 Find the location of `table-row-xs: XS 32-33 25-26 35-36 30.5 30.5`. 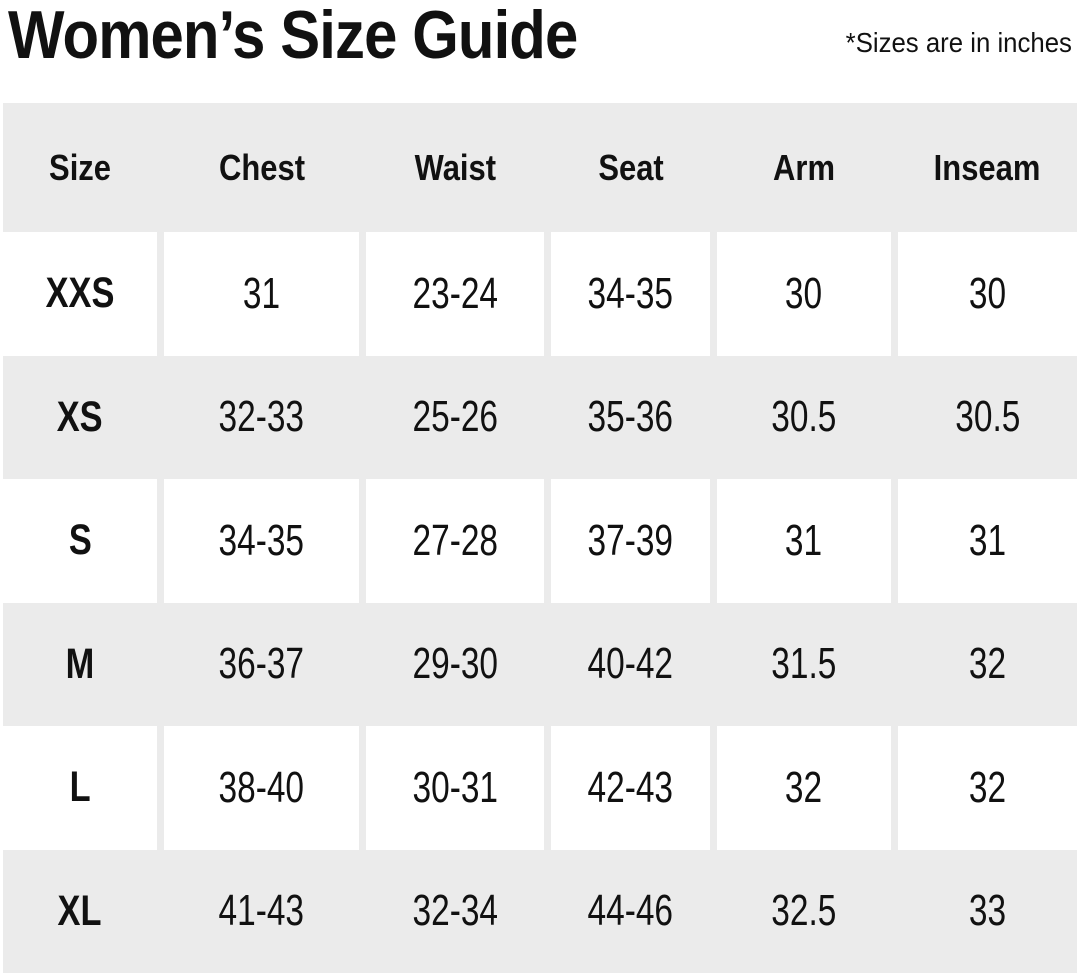

table-row-xs: XS 32-33 25-26 35-36 30.5 30.5 is located at coordinates (540, 417).